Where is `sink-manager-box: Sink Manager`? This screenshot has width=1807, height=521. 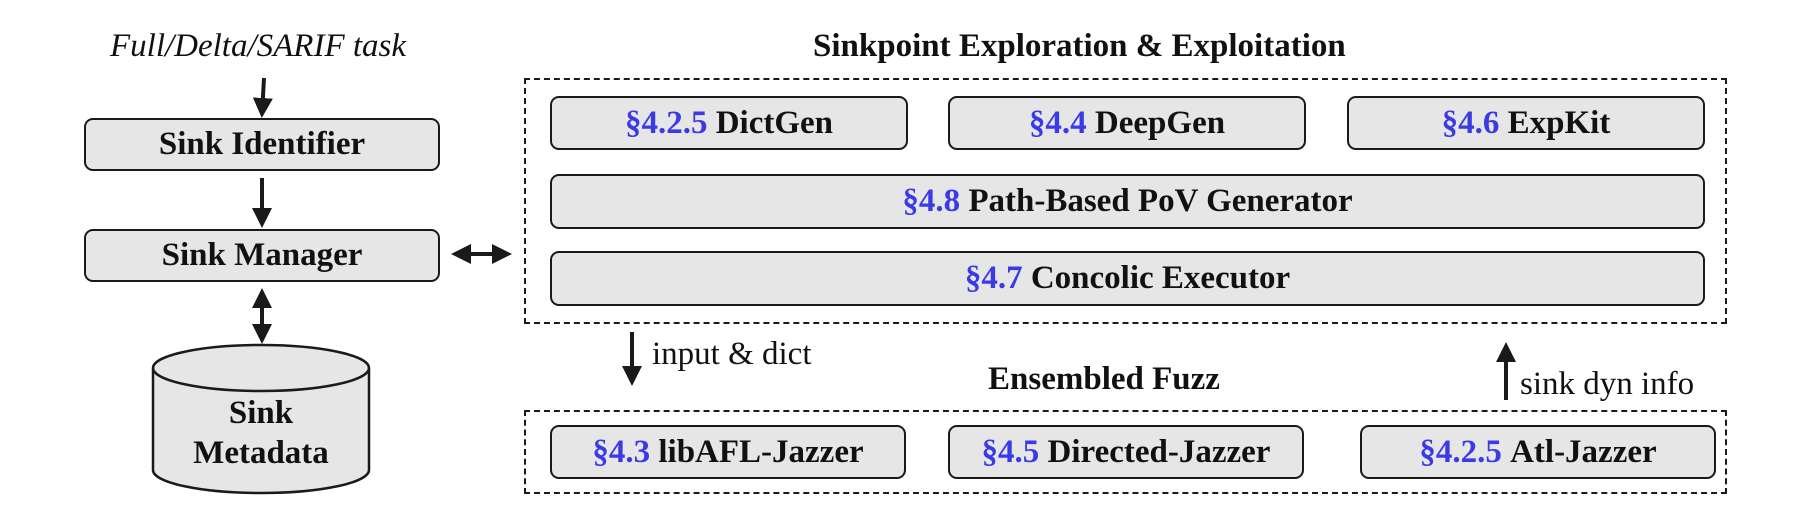
sink-manager-box: Sink Manager is located at coordinates (262, 255).